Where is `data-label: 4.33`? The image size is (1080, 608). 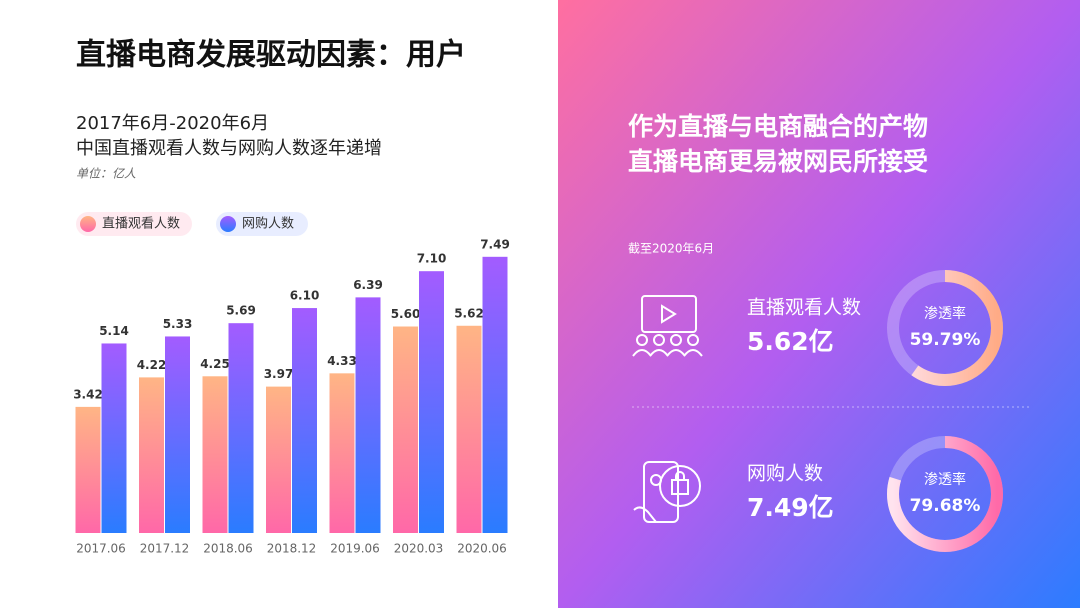 data-label: 4.33 is located at coordinates (342, 361).